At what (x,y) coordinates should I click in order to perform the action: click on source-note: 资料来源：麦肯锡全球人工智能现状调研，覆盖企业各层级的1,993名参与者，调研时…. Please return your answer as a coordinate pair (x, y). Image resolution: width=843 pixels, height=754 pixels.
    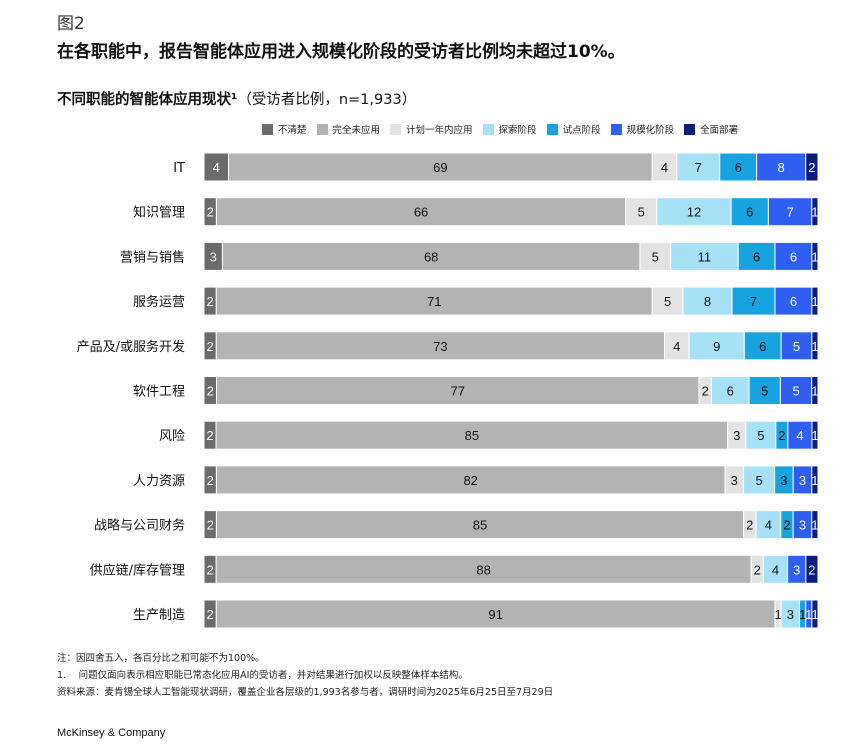
    Looking at the image, I should click on (305, 692).